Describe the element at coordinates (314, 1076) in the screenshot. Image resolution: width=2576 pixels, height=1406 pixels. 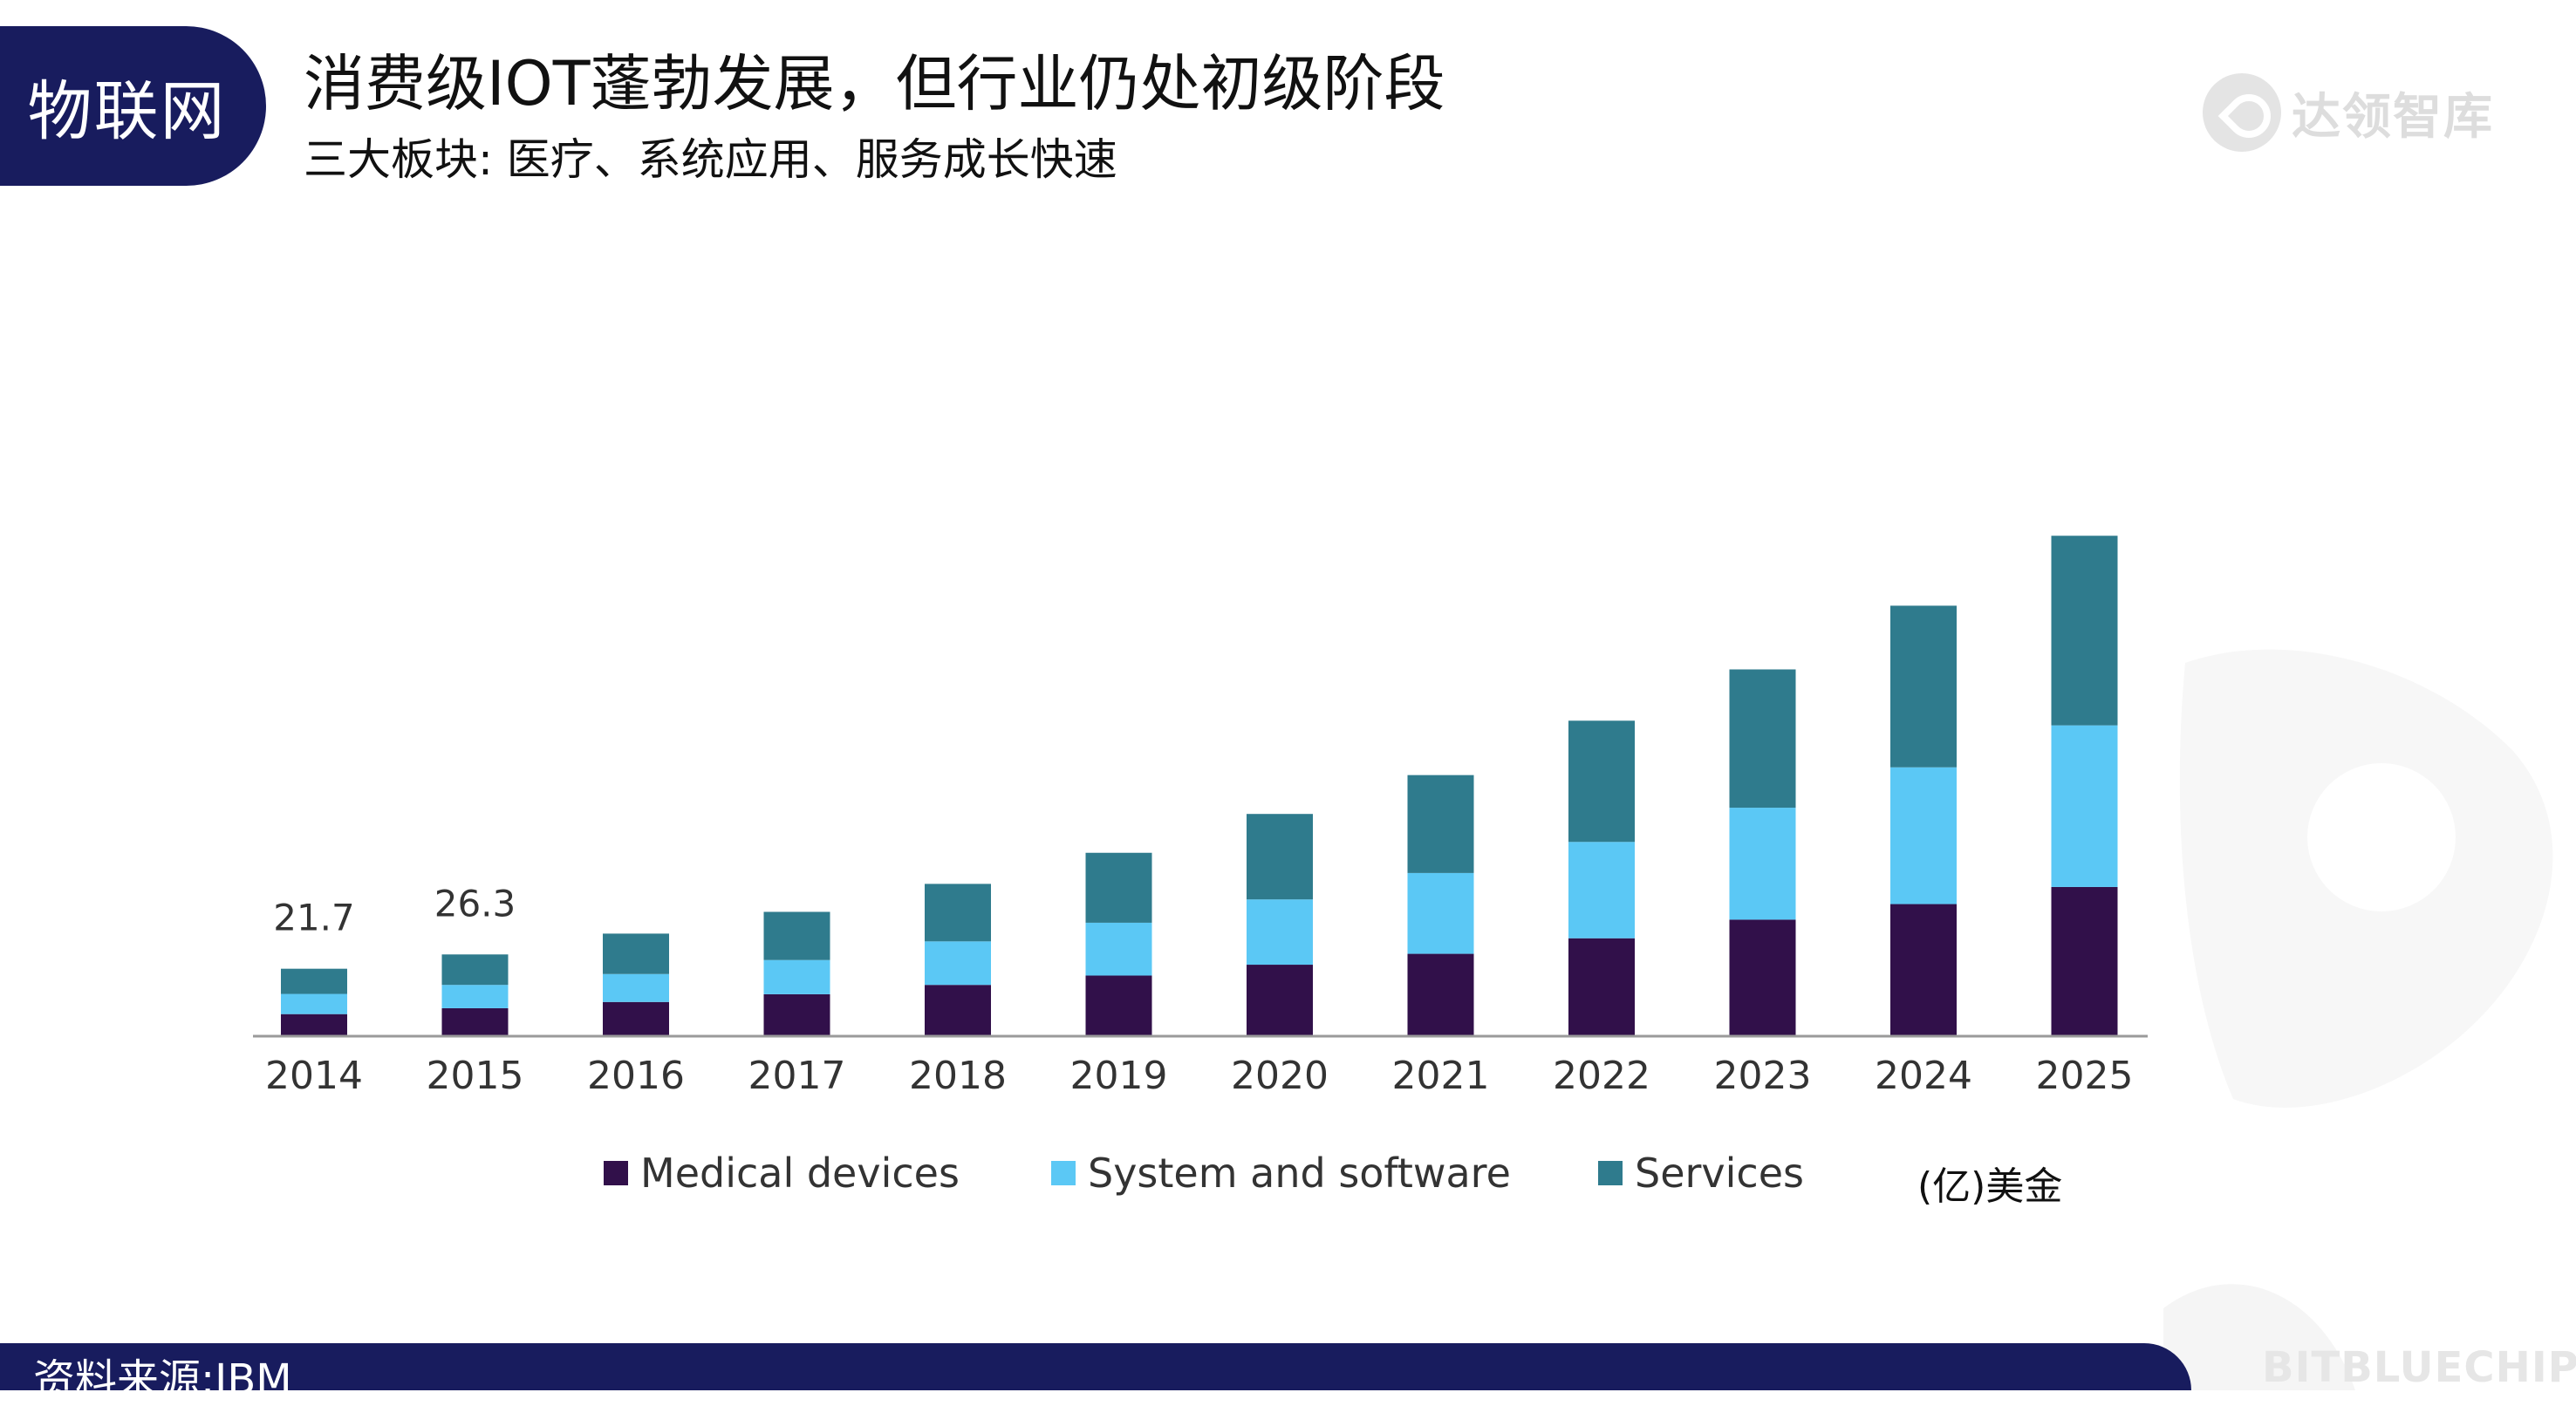
I see `x-tick-label: 2014` at that location.